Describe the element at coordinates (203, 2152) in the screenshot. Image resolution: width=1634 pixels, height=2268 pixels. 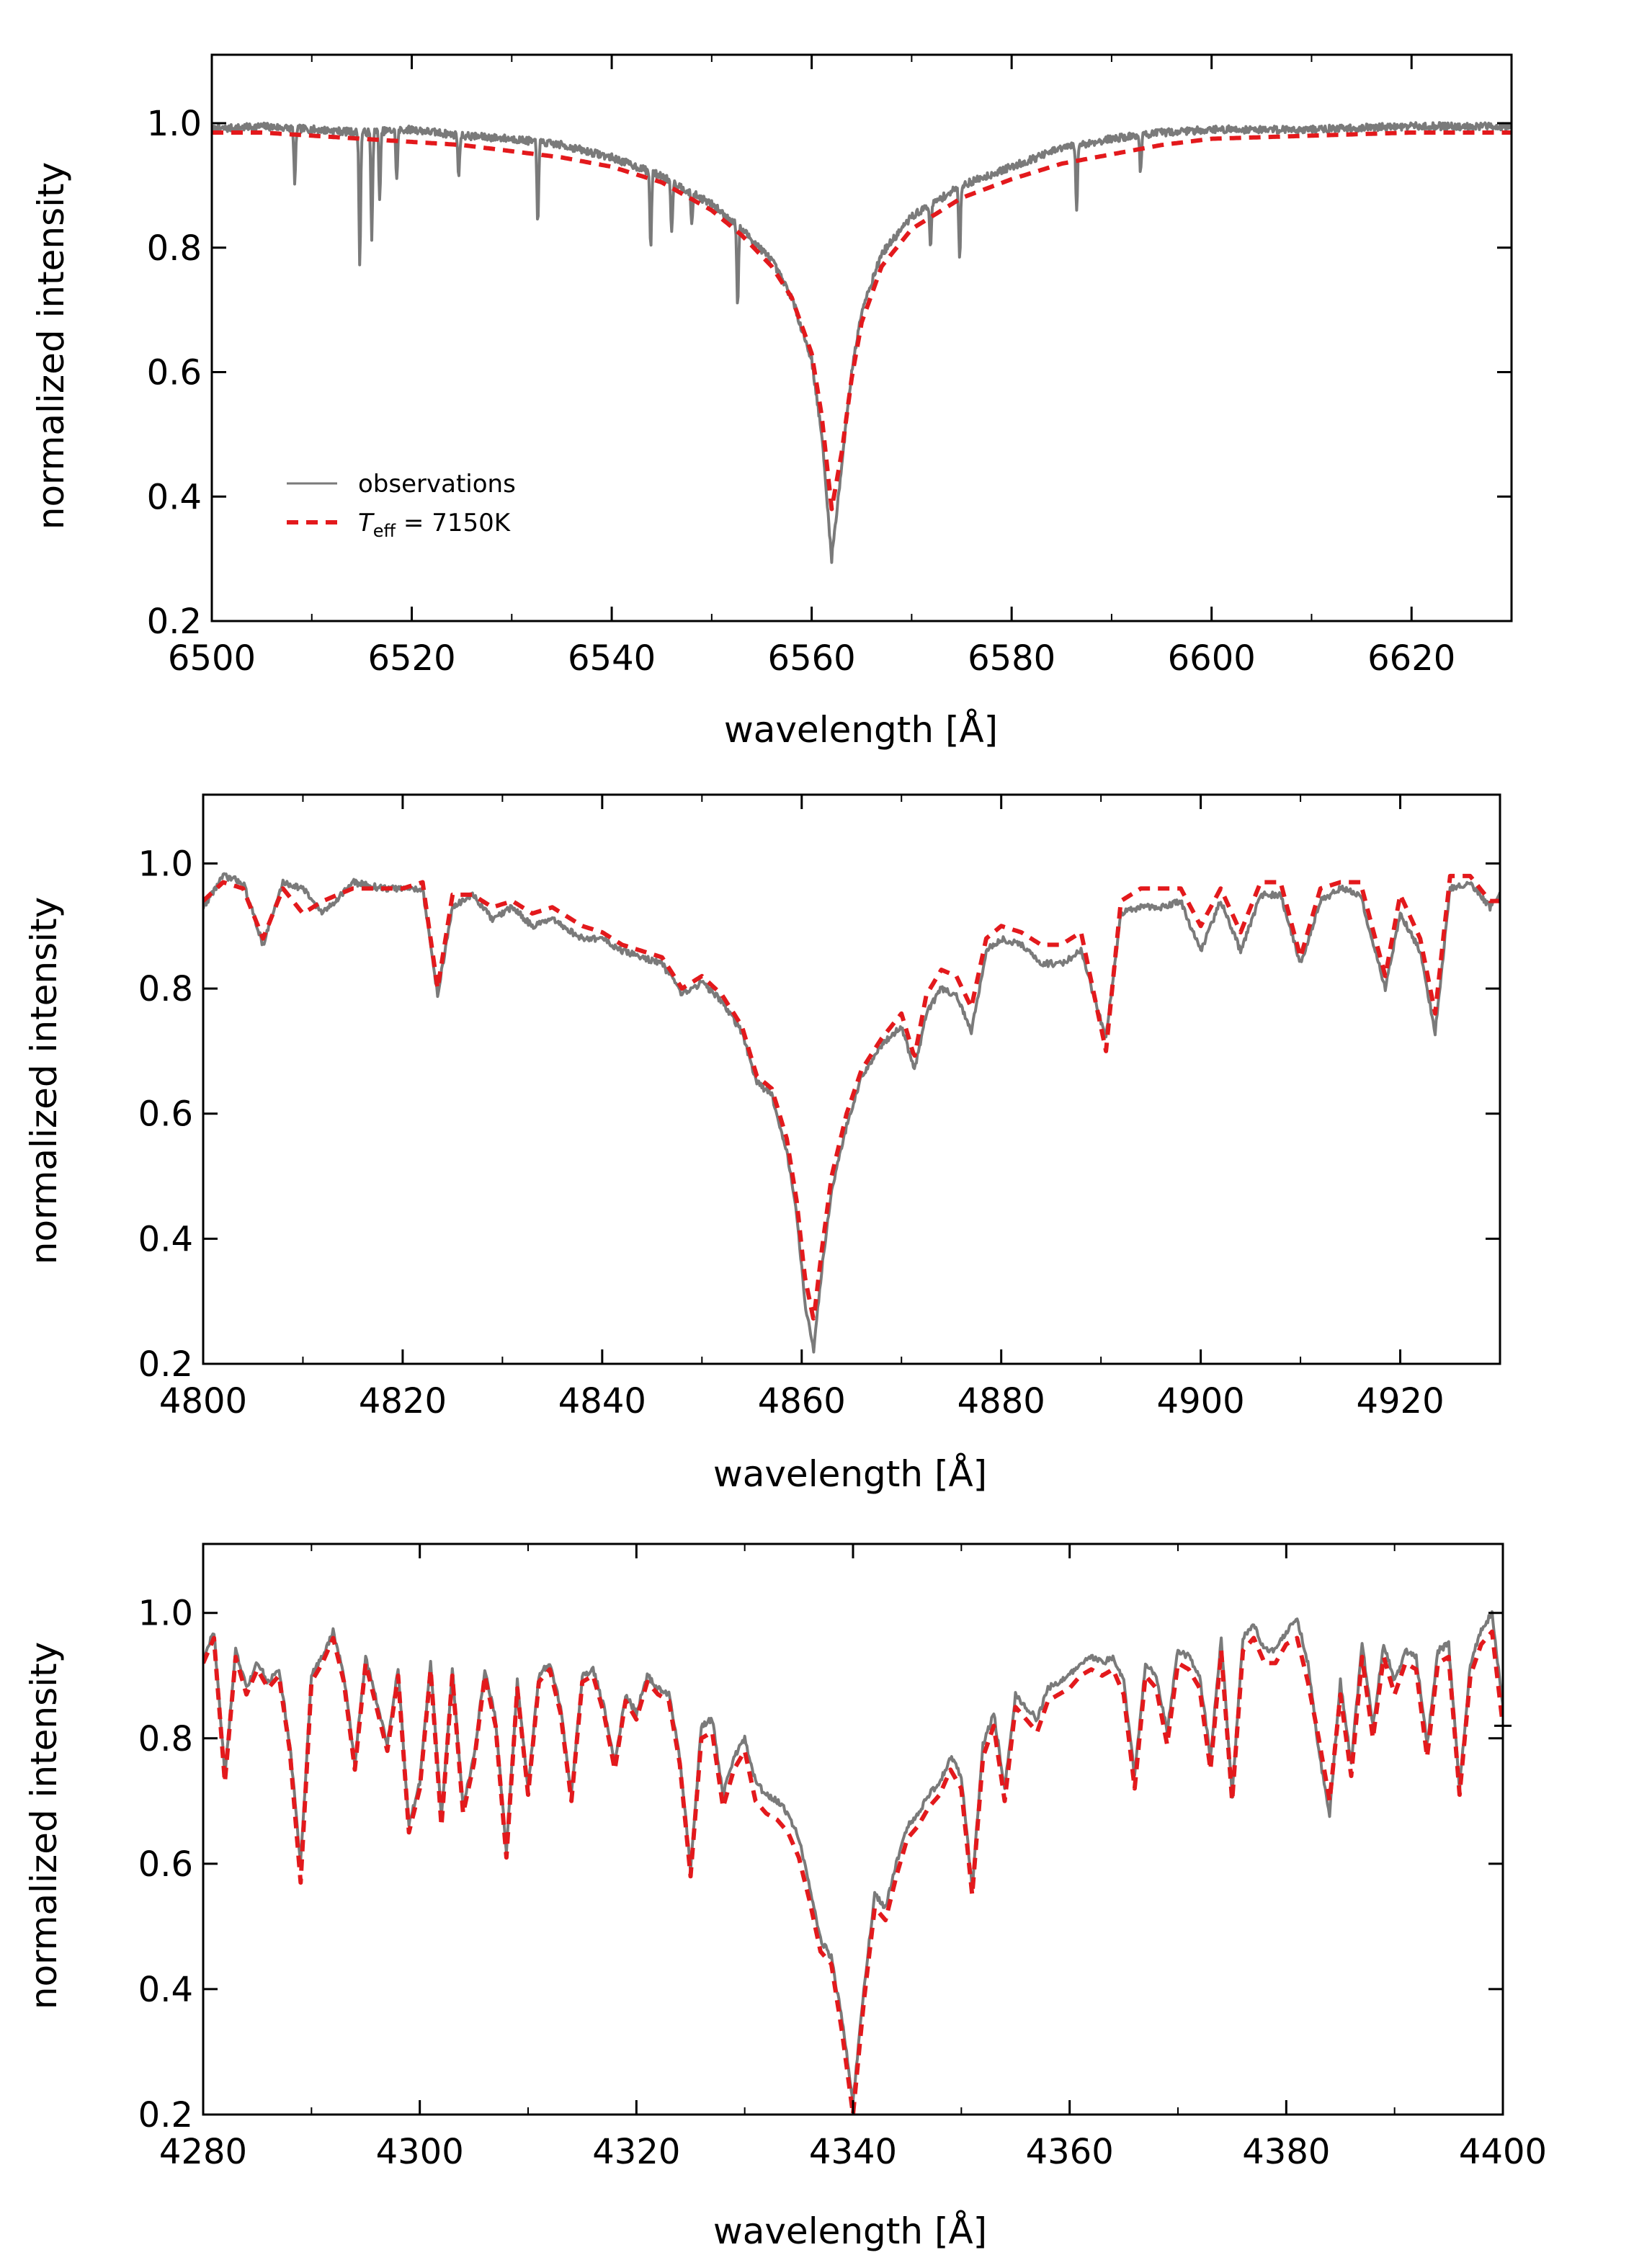
I see `x-tick-label: 4280` at that location.